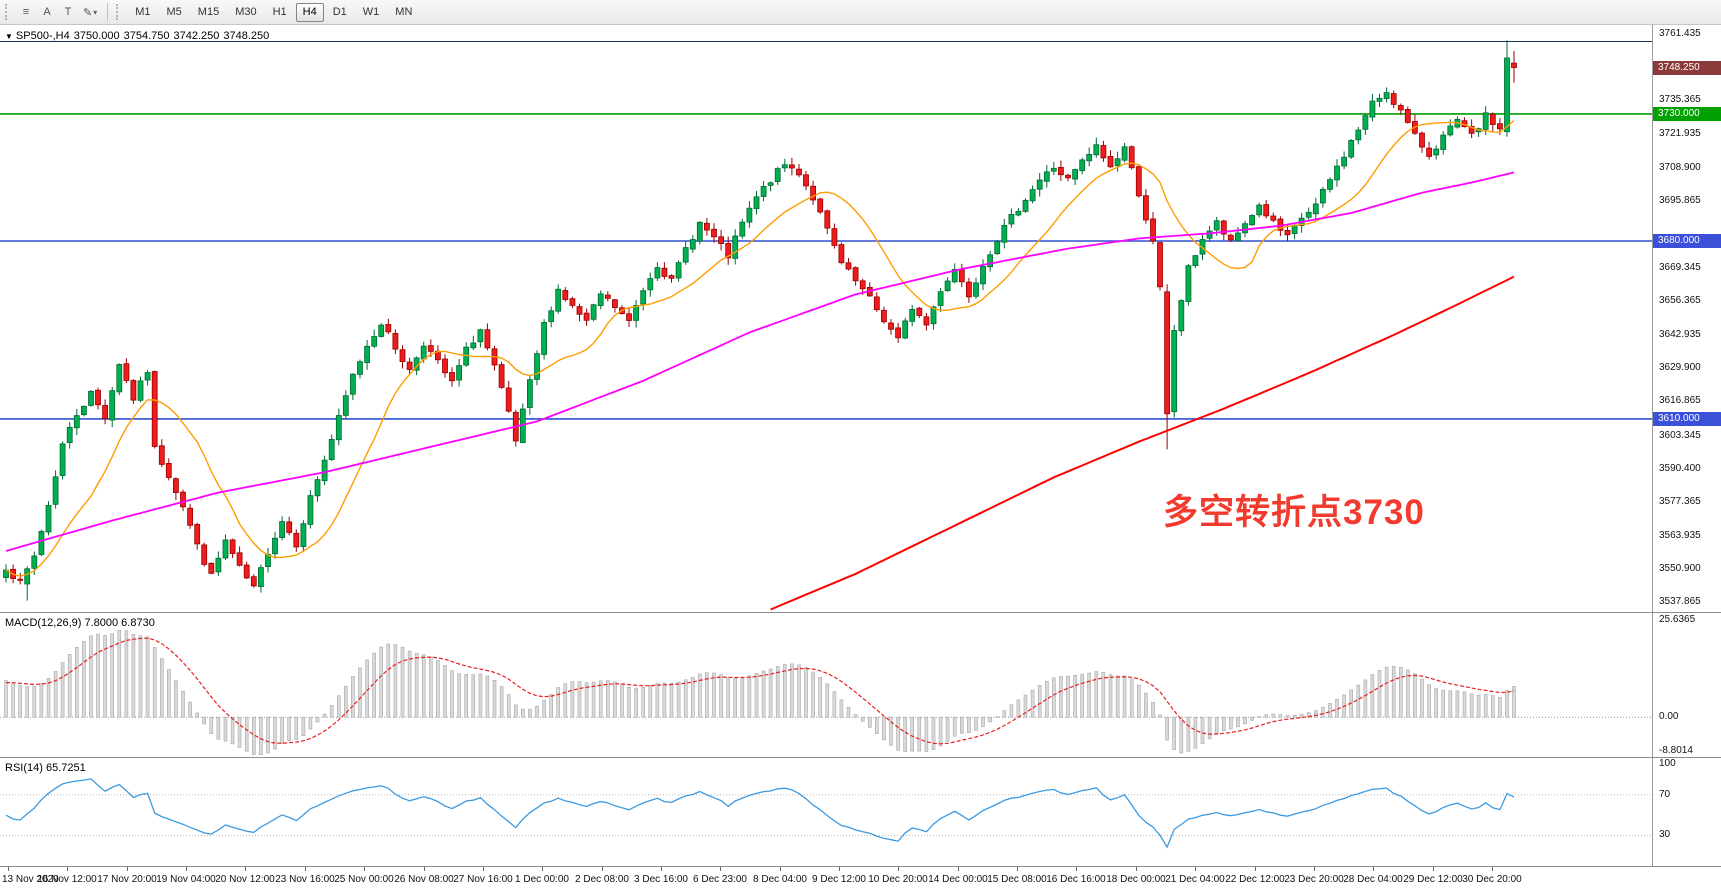 The width and height of the screenshot is (1721, 891). What do you see at coordinates (208, 12) in the screenshot?
I see `timeframe-button-m15: M15` at bounding box center [208, 12].